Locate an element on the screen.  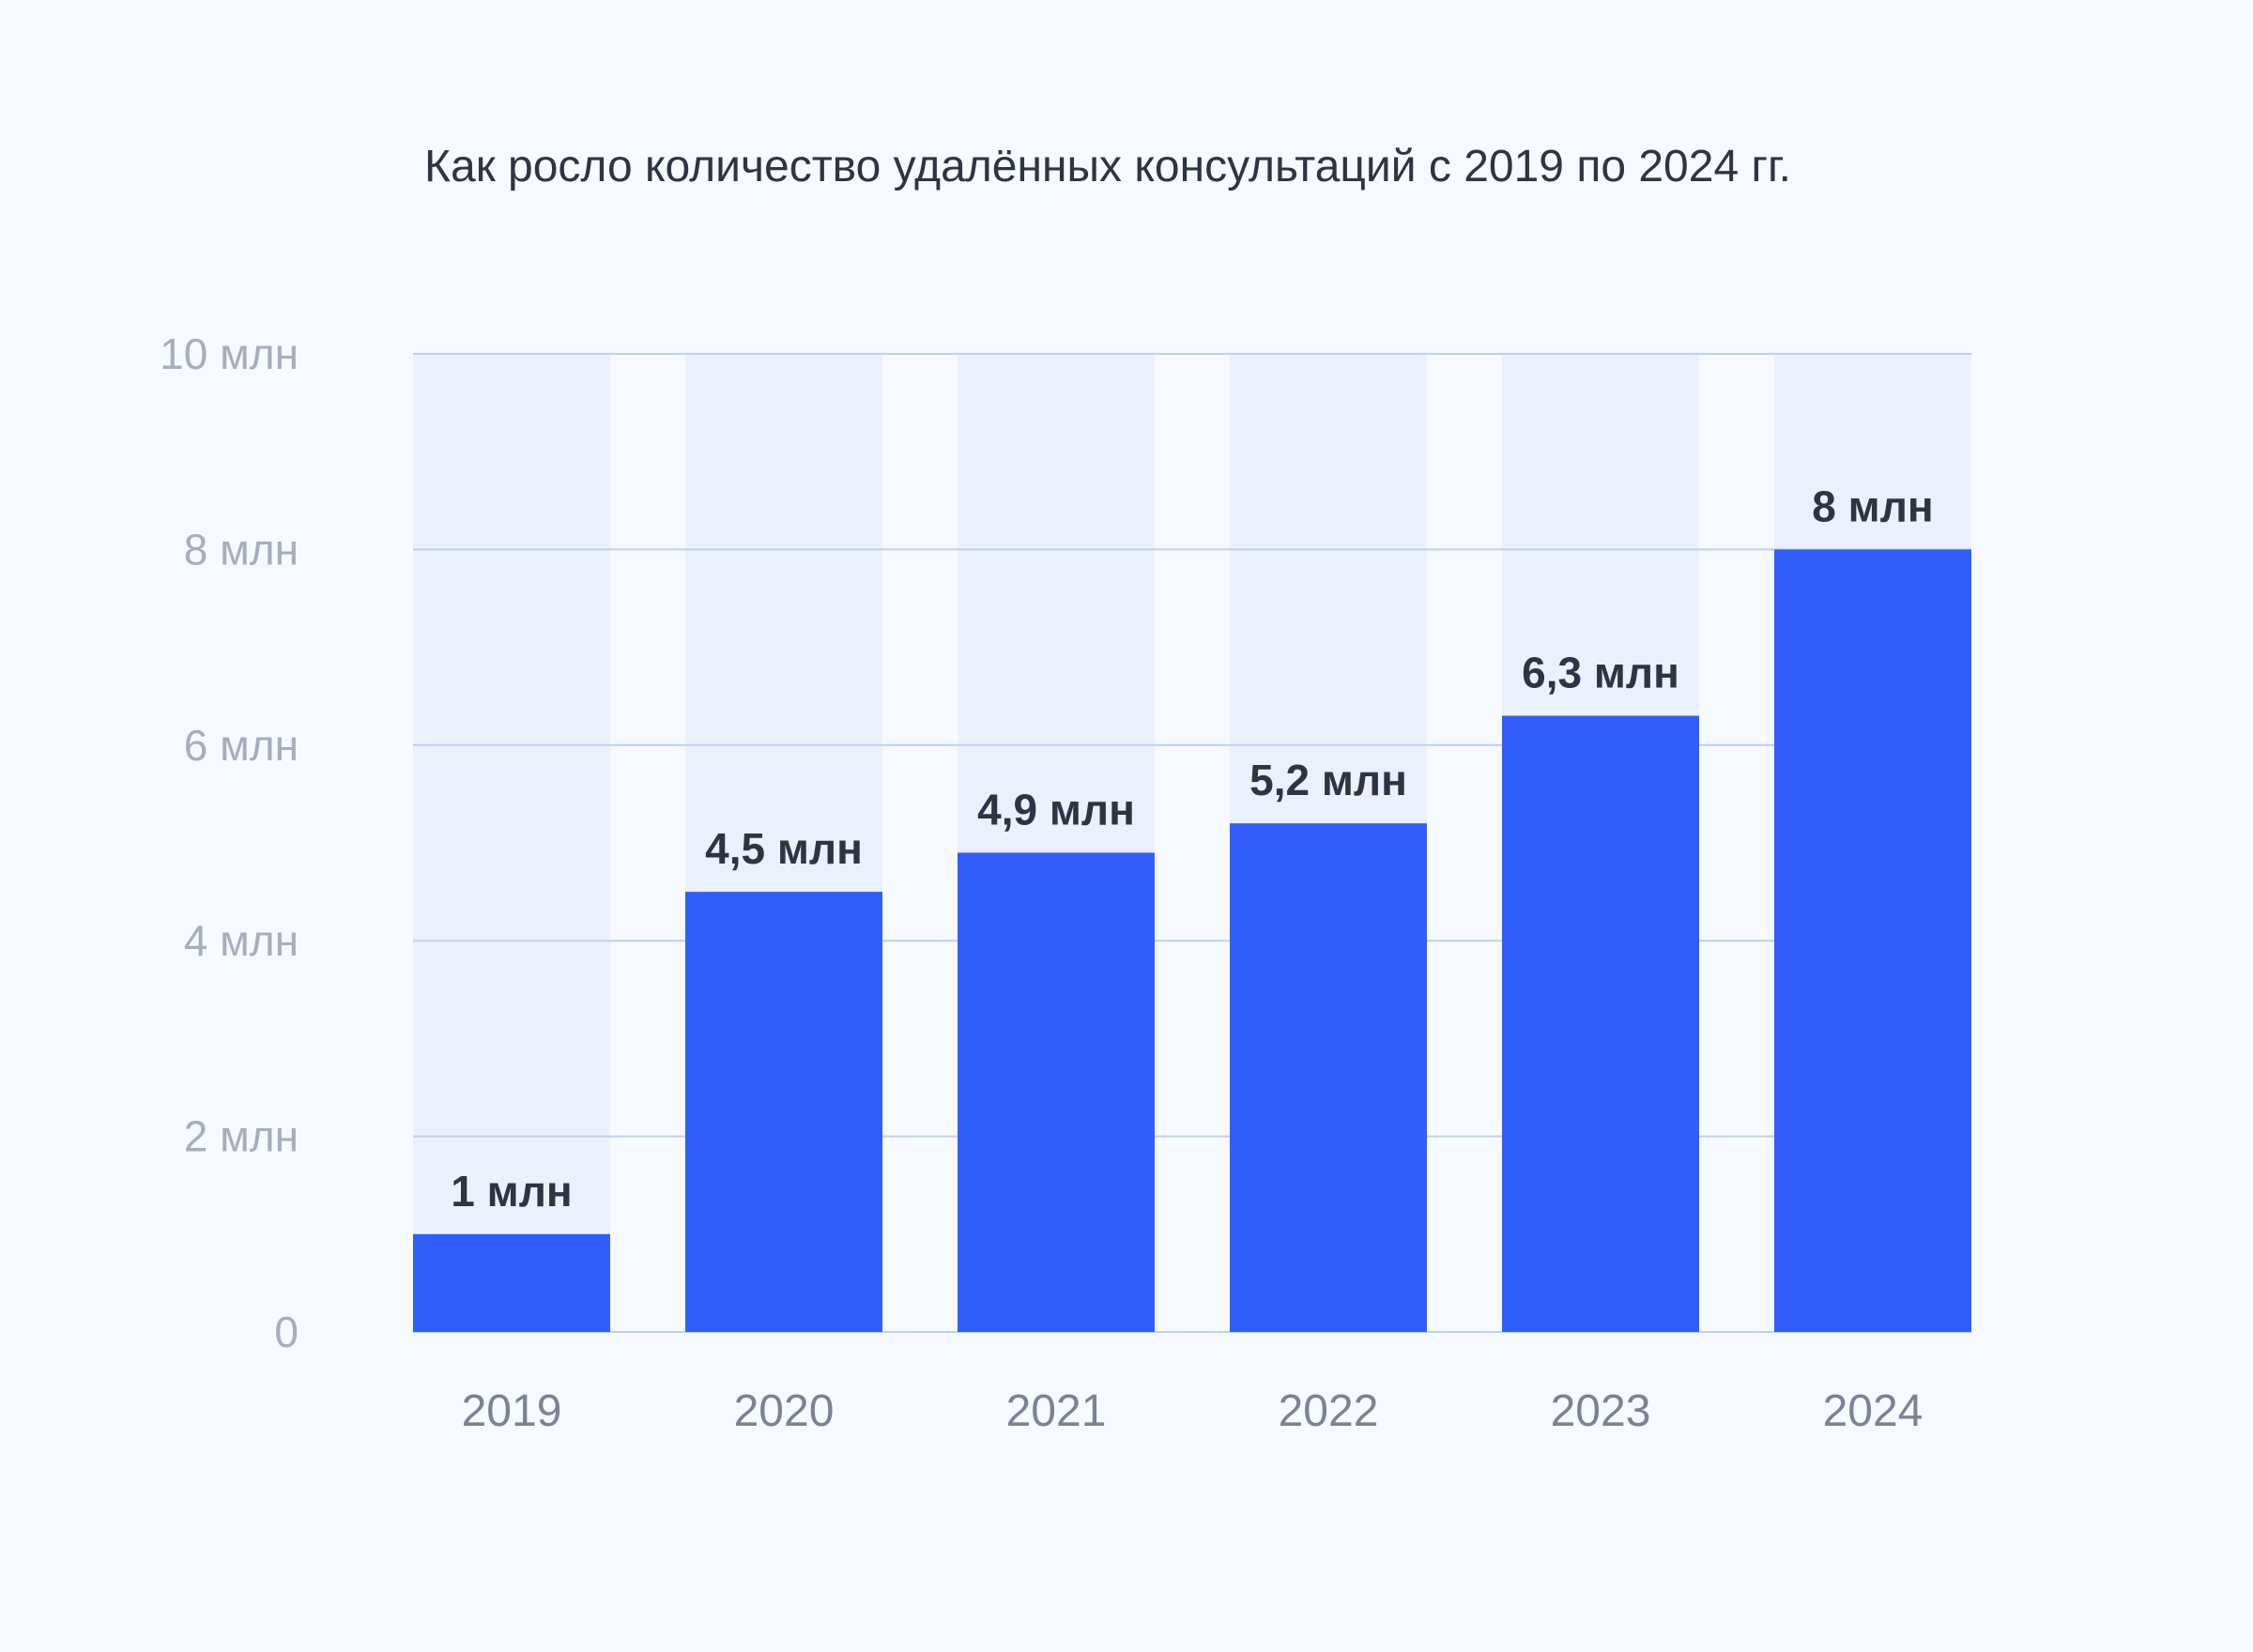
x-tick-label: 2022 is located at coordinates (1329, 1411).